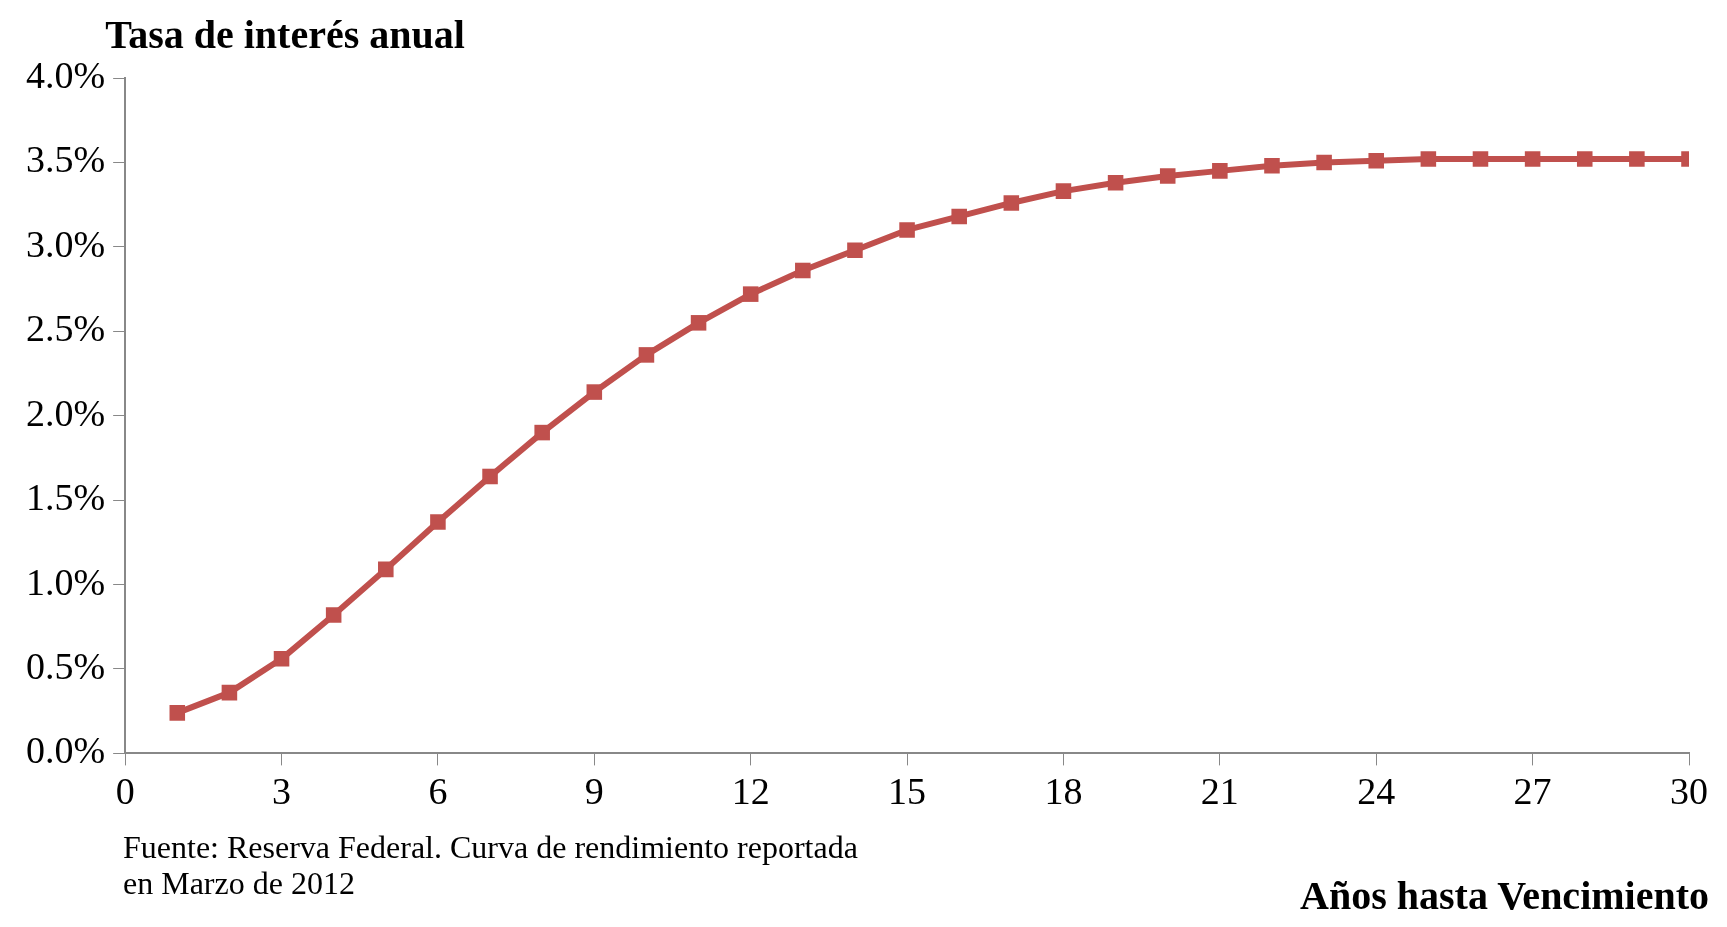 The height and width of the screenshot is (927, 1727). Describe the element at coordinates (66, 159) in the screenshot. I see `y-tick-label: 3.5%` at that location.